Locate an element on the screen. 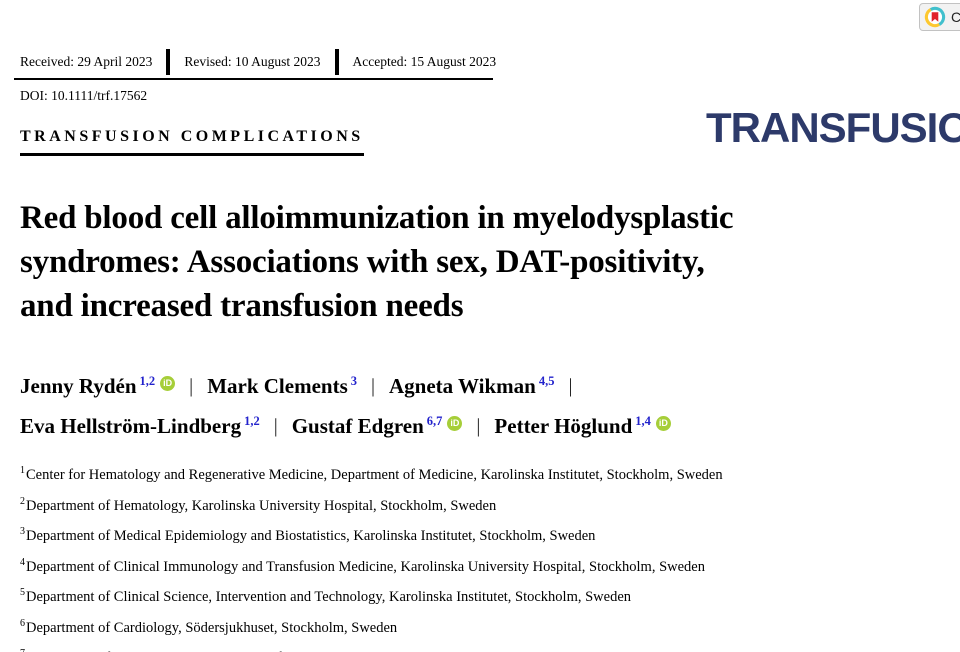 The height and width of the screenshot is (652, 960). revised-date: Revised: 10 August 2023 is located at coordinates (252, 61).